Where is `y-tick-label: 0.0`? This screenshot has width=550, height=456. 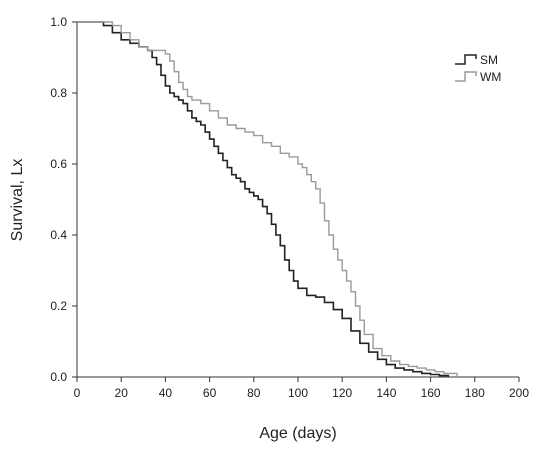
y-tick-label: 0.0 is located at coordinates (58, 377).